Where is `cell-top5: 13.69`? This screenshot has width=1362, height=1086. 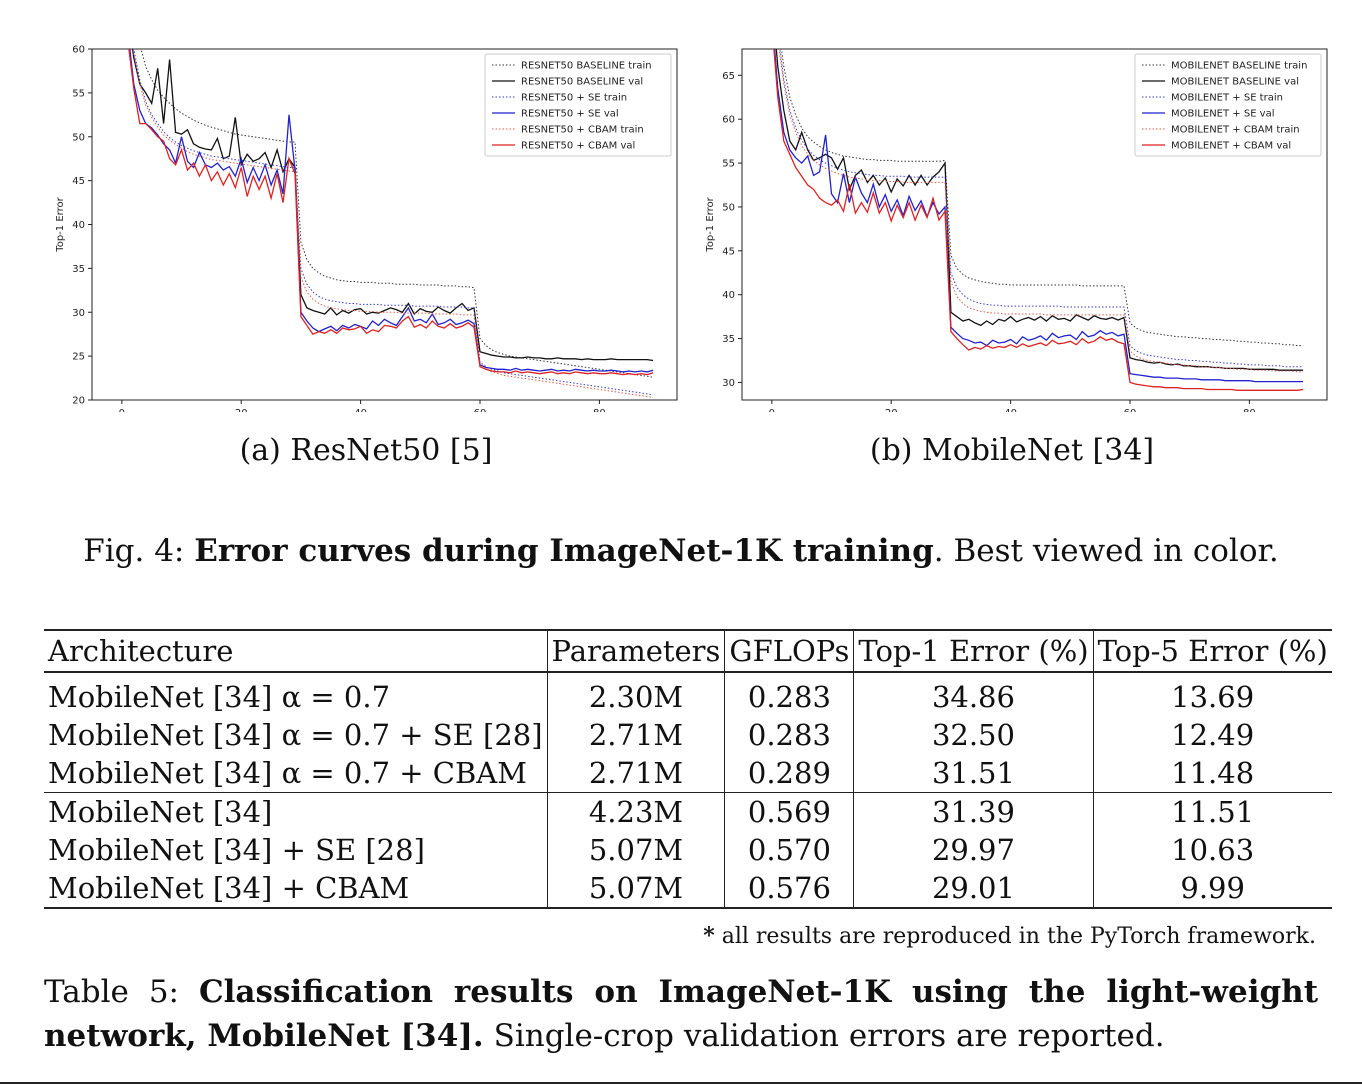 cell-top5: 13.69 is located at coordinates (1212, 693).